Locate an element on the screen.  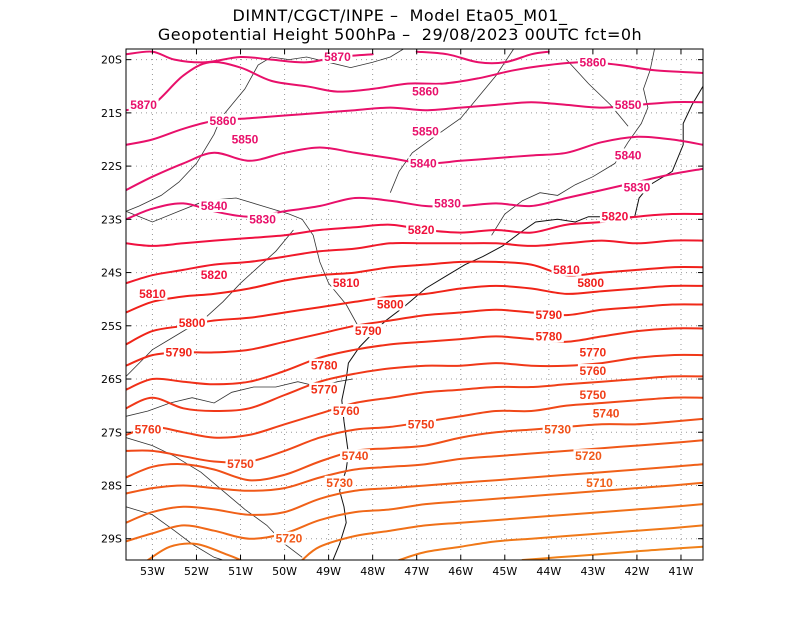
contour-label: 5720 is located at coordinates (289, 539).